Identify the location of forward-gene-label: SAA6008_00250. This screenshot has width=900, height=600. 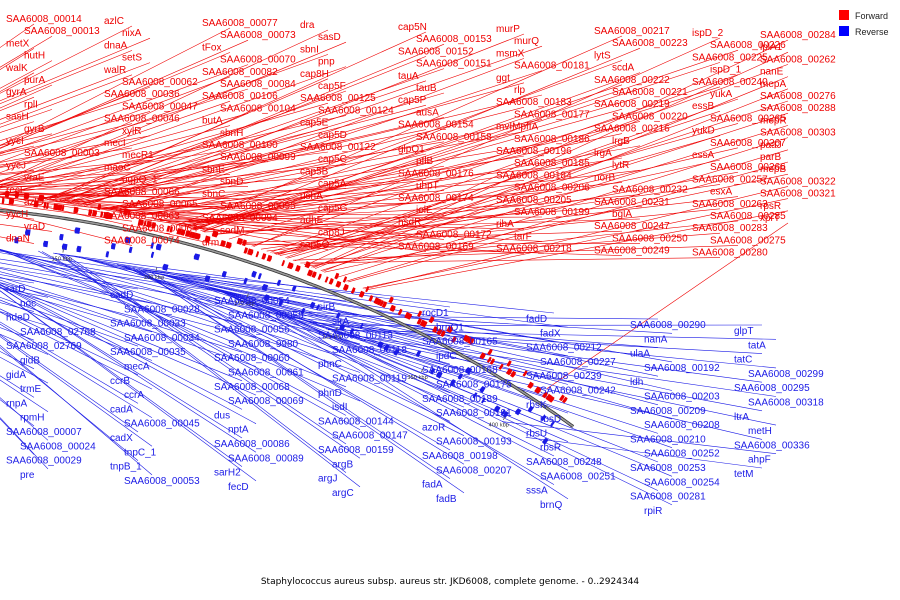
(650, 238).